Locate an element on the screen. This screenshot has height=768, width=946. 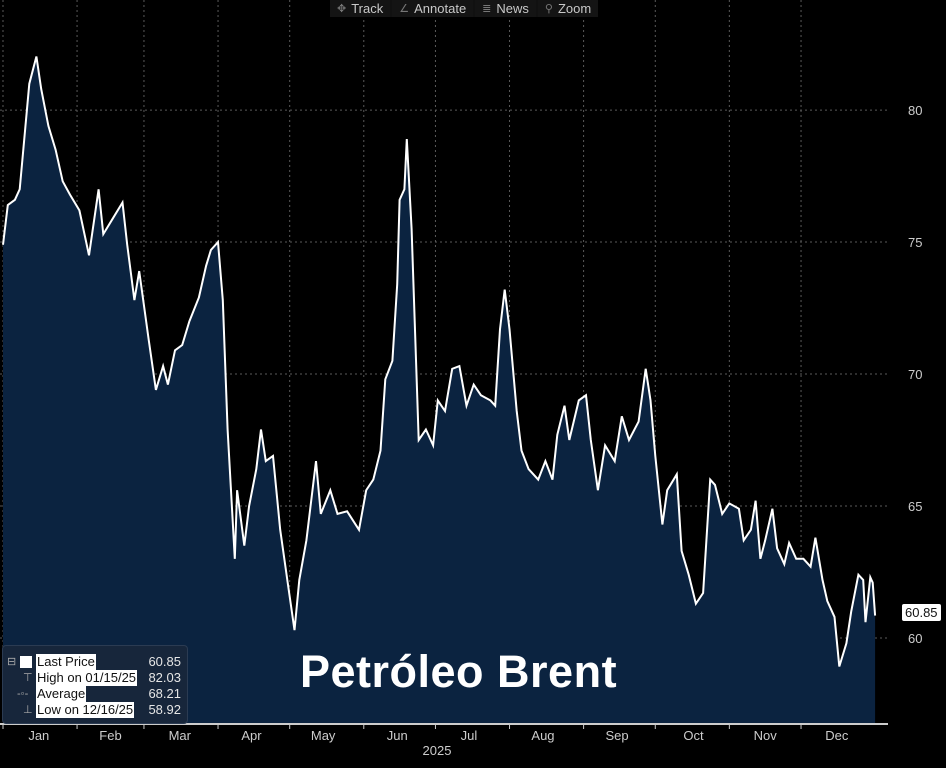
y-axis-ticks: 60 65 70 75 80 is located at coordinates (915, 374).